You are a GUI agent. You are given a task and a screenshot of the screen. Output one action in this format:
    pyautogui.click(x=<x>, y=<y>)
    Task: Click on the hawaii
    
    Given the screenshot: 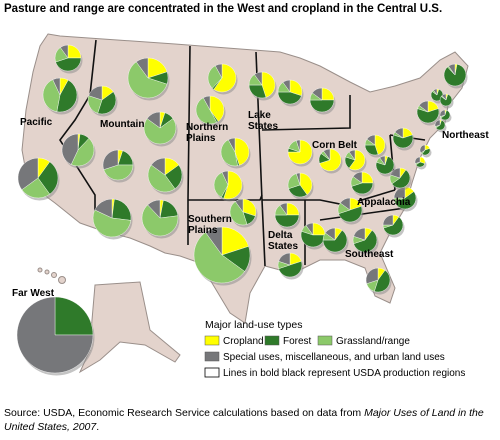 What is the action you would take?
    pyautogui.click(x=51, y=275)
    